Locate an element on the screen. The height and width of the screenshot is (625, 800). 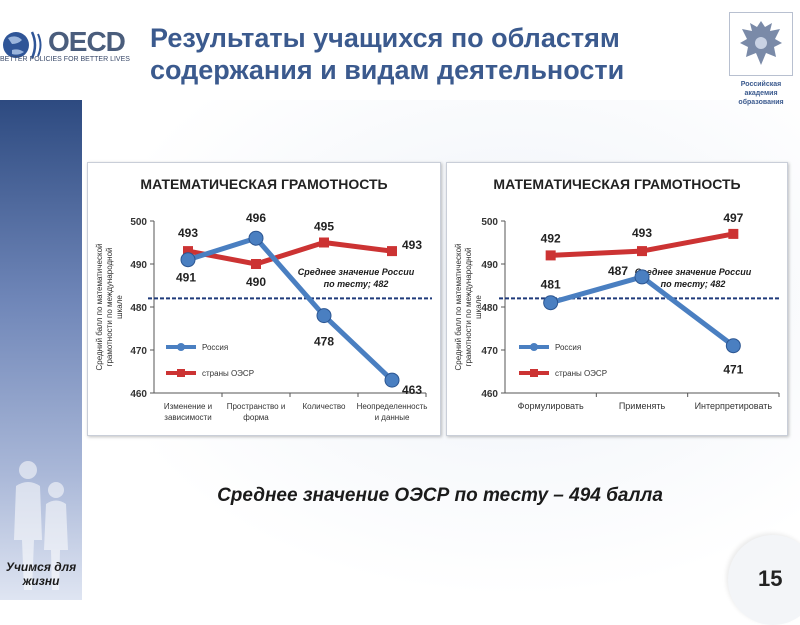
data-label: 487 is located at coordinates (618, 271).